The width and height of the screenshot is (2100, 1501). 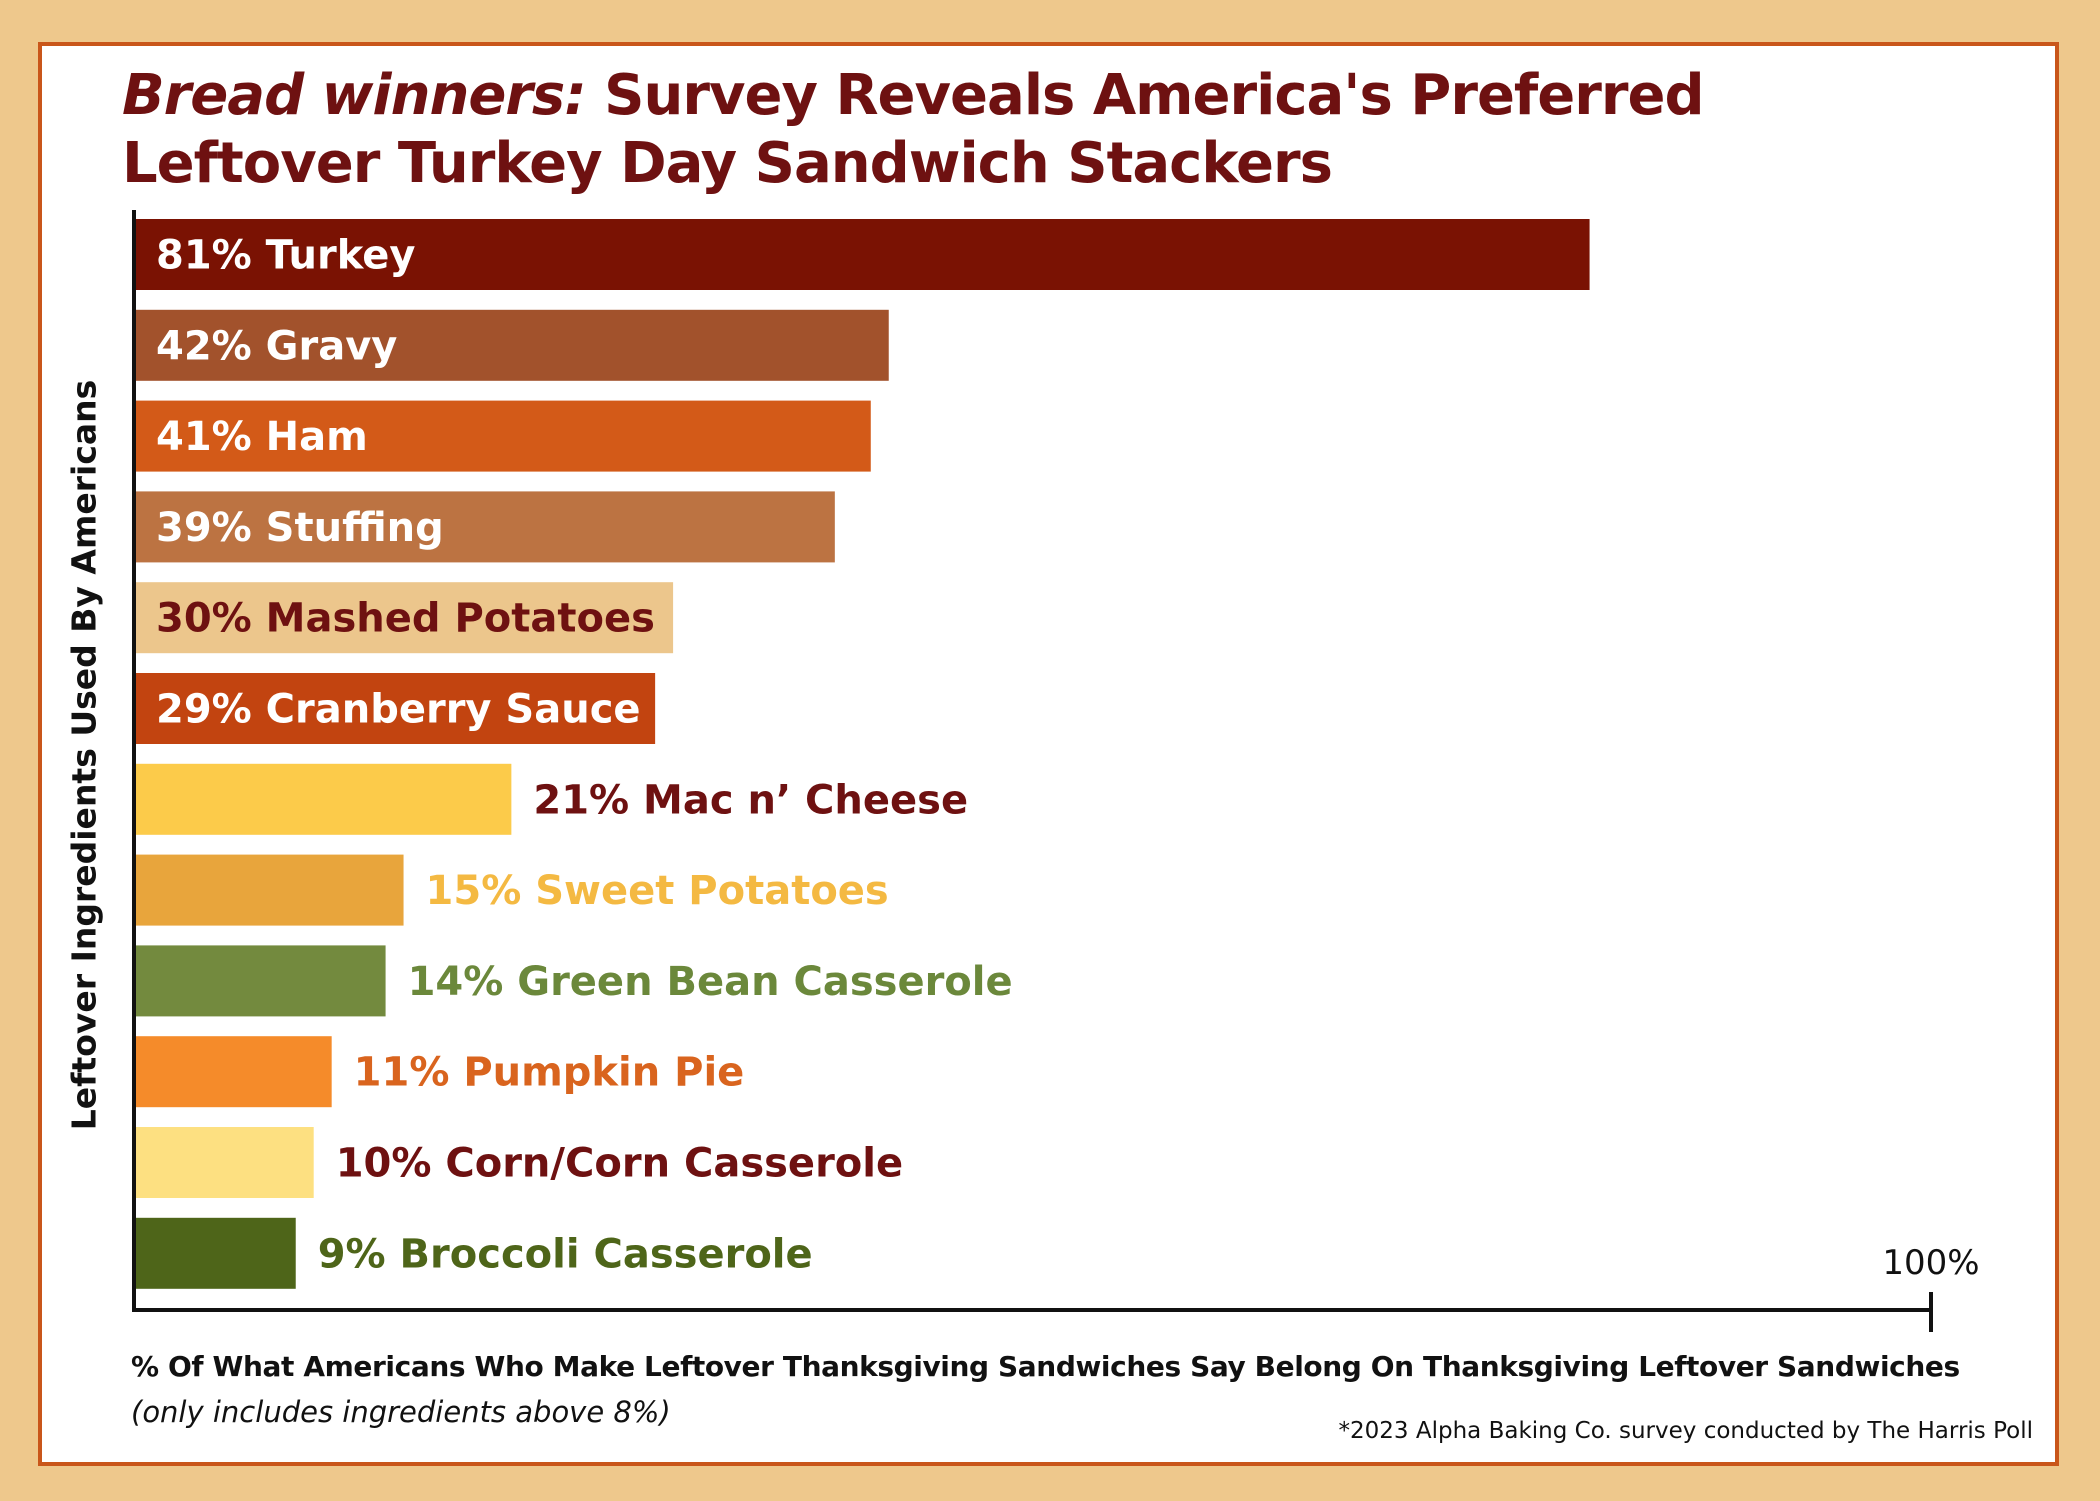 What do you see at coordinates (398, 710) in the screenshot?
I see `bar-label: 29% Cranberry Sauce` at bounding box center [398, 710].